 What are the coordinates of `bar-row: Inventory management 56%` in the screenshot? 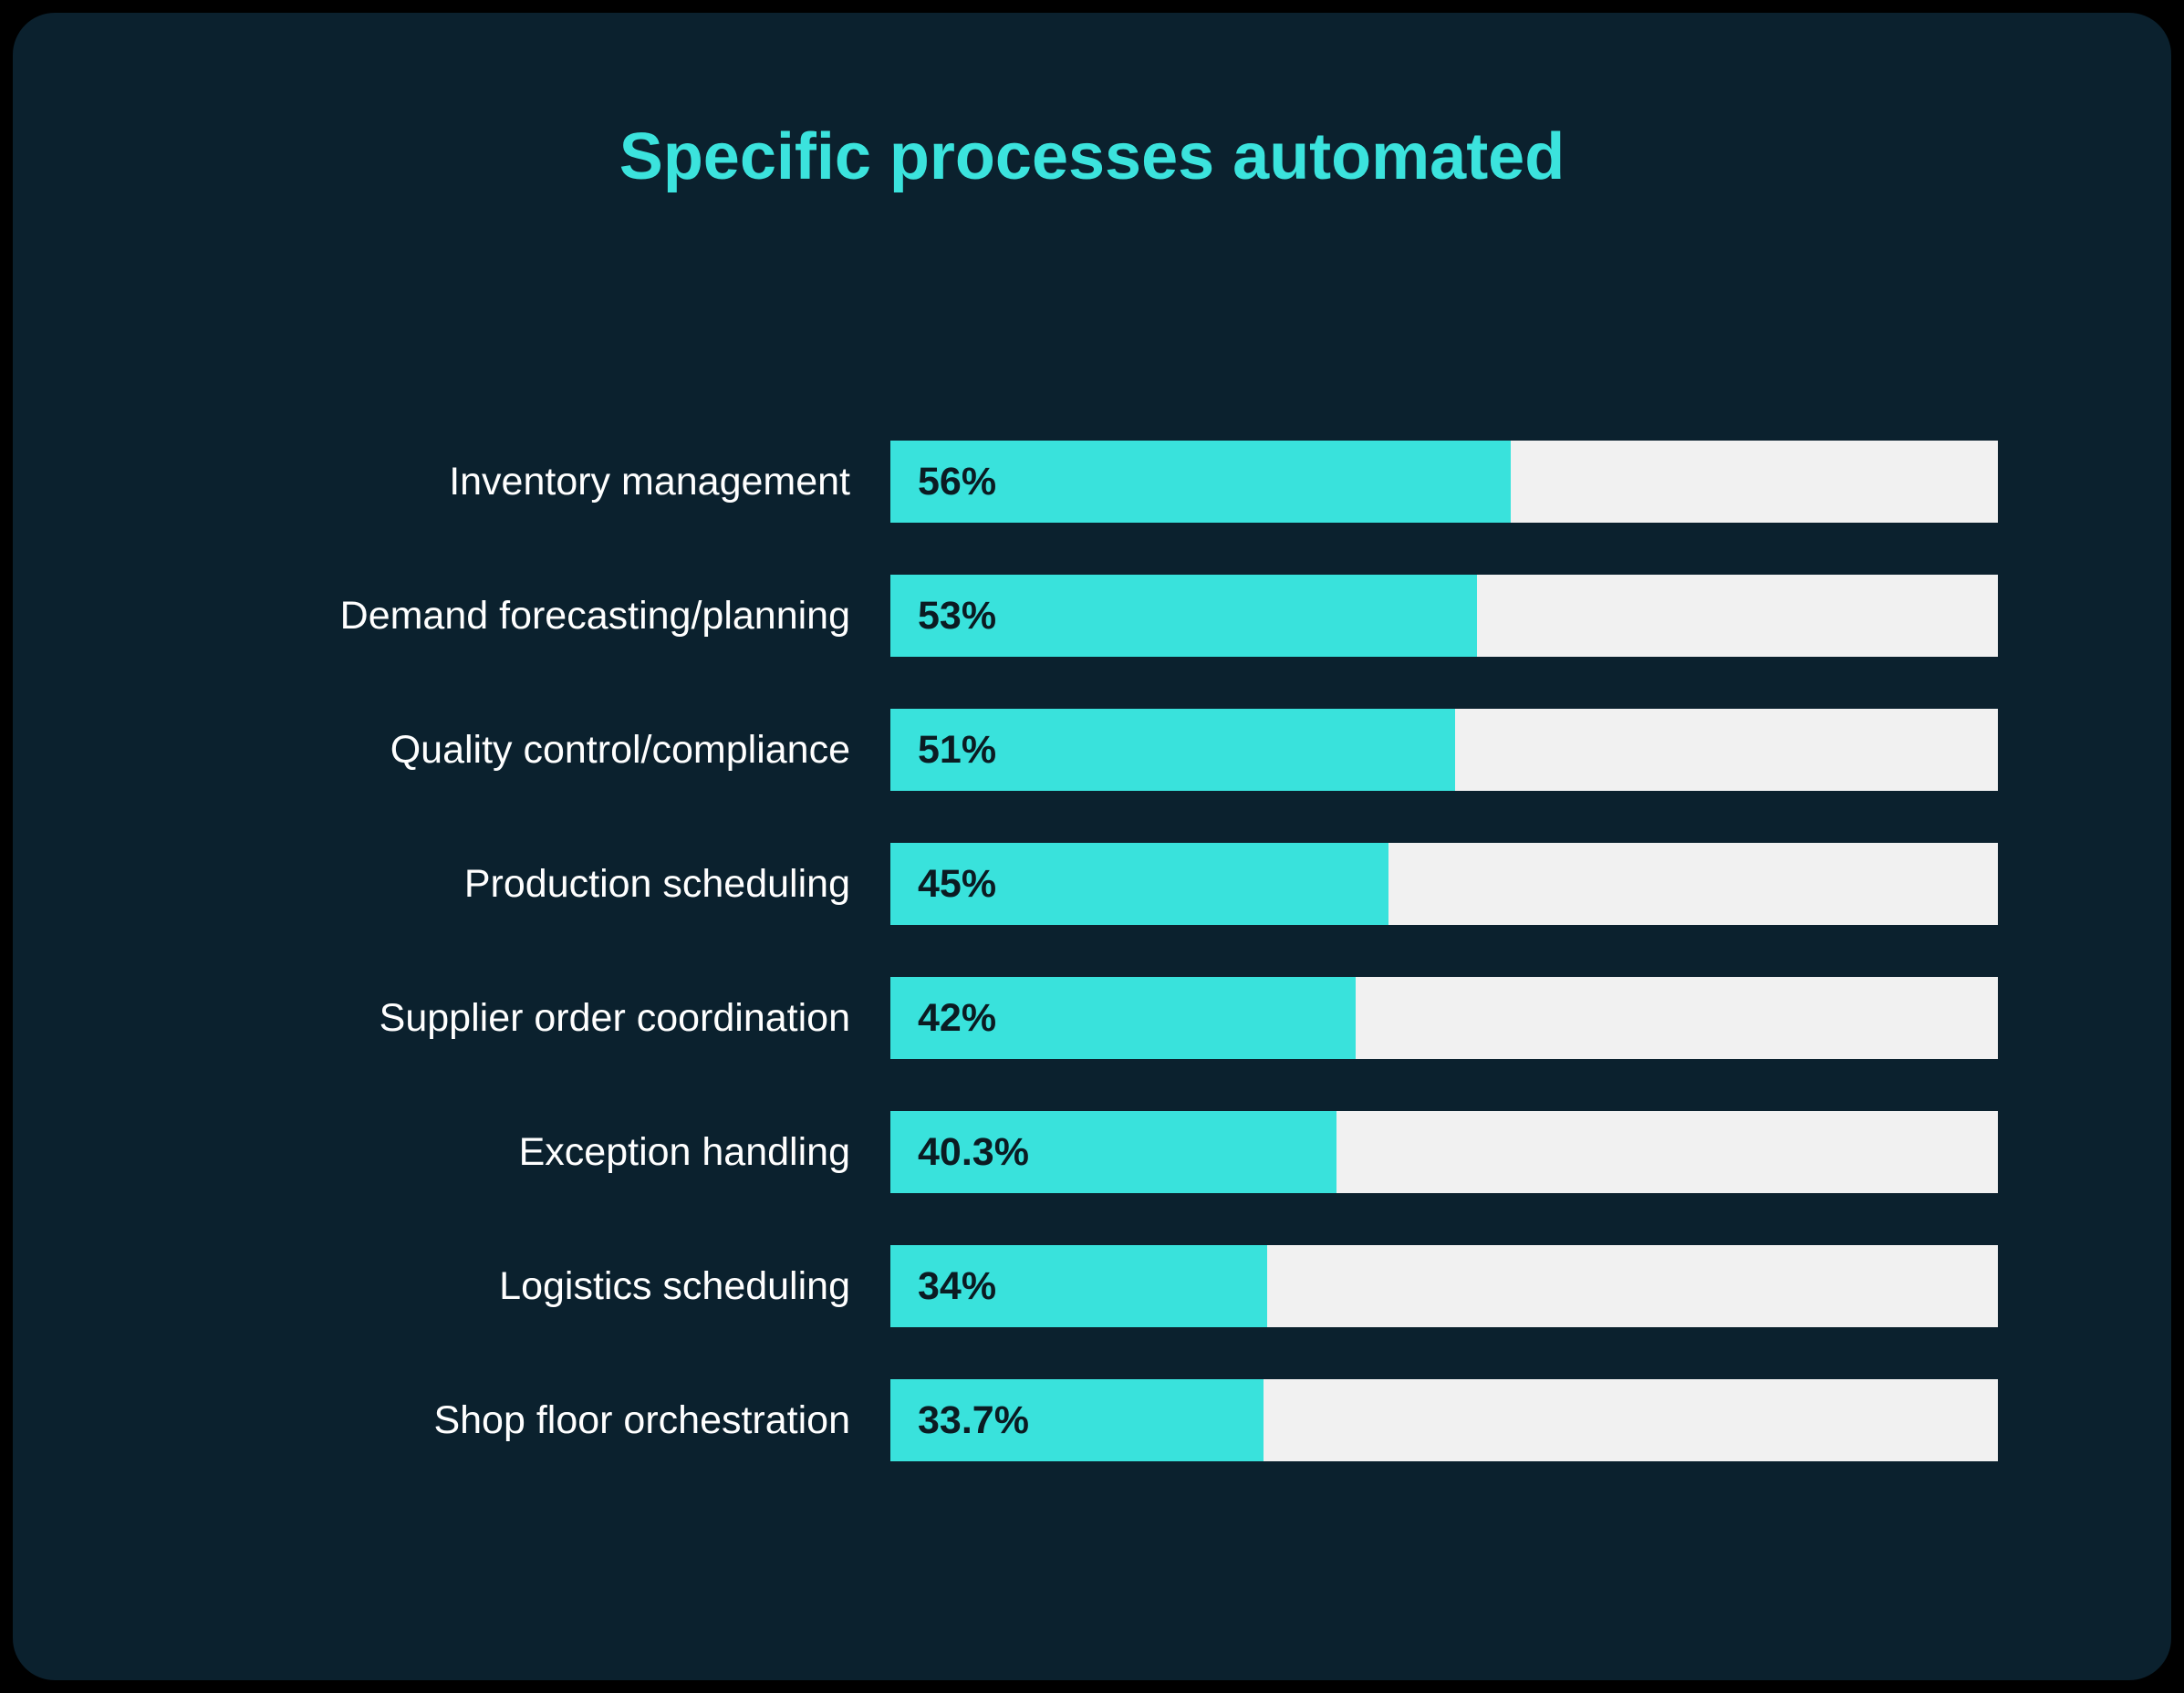 It's located at (1092, 482).